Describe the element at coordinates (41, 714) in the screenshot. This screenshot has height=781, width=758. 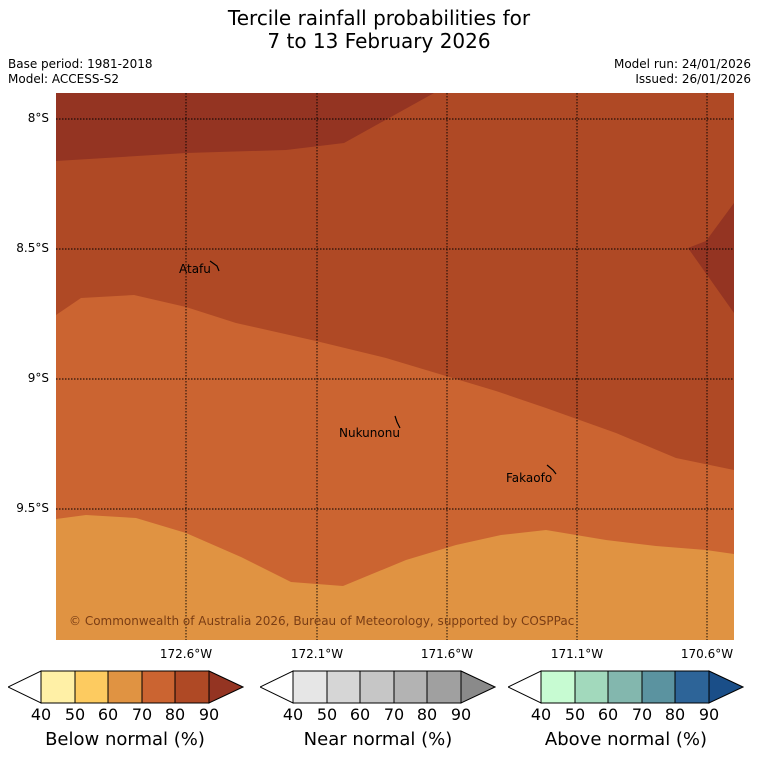
I see `below-tick-40: 40` at that location.